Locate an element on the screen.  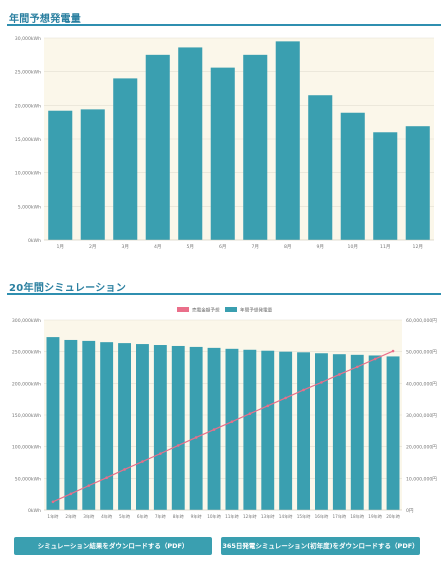
x-tick-label: 12年時 is located at coordinates (250, 516).